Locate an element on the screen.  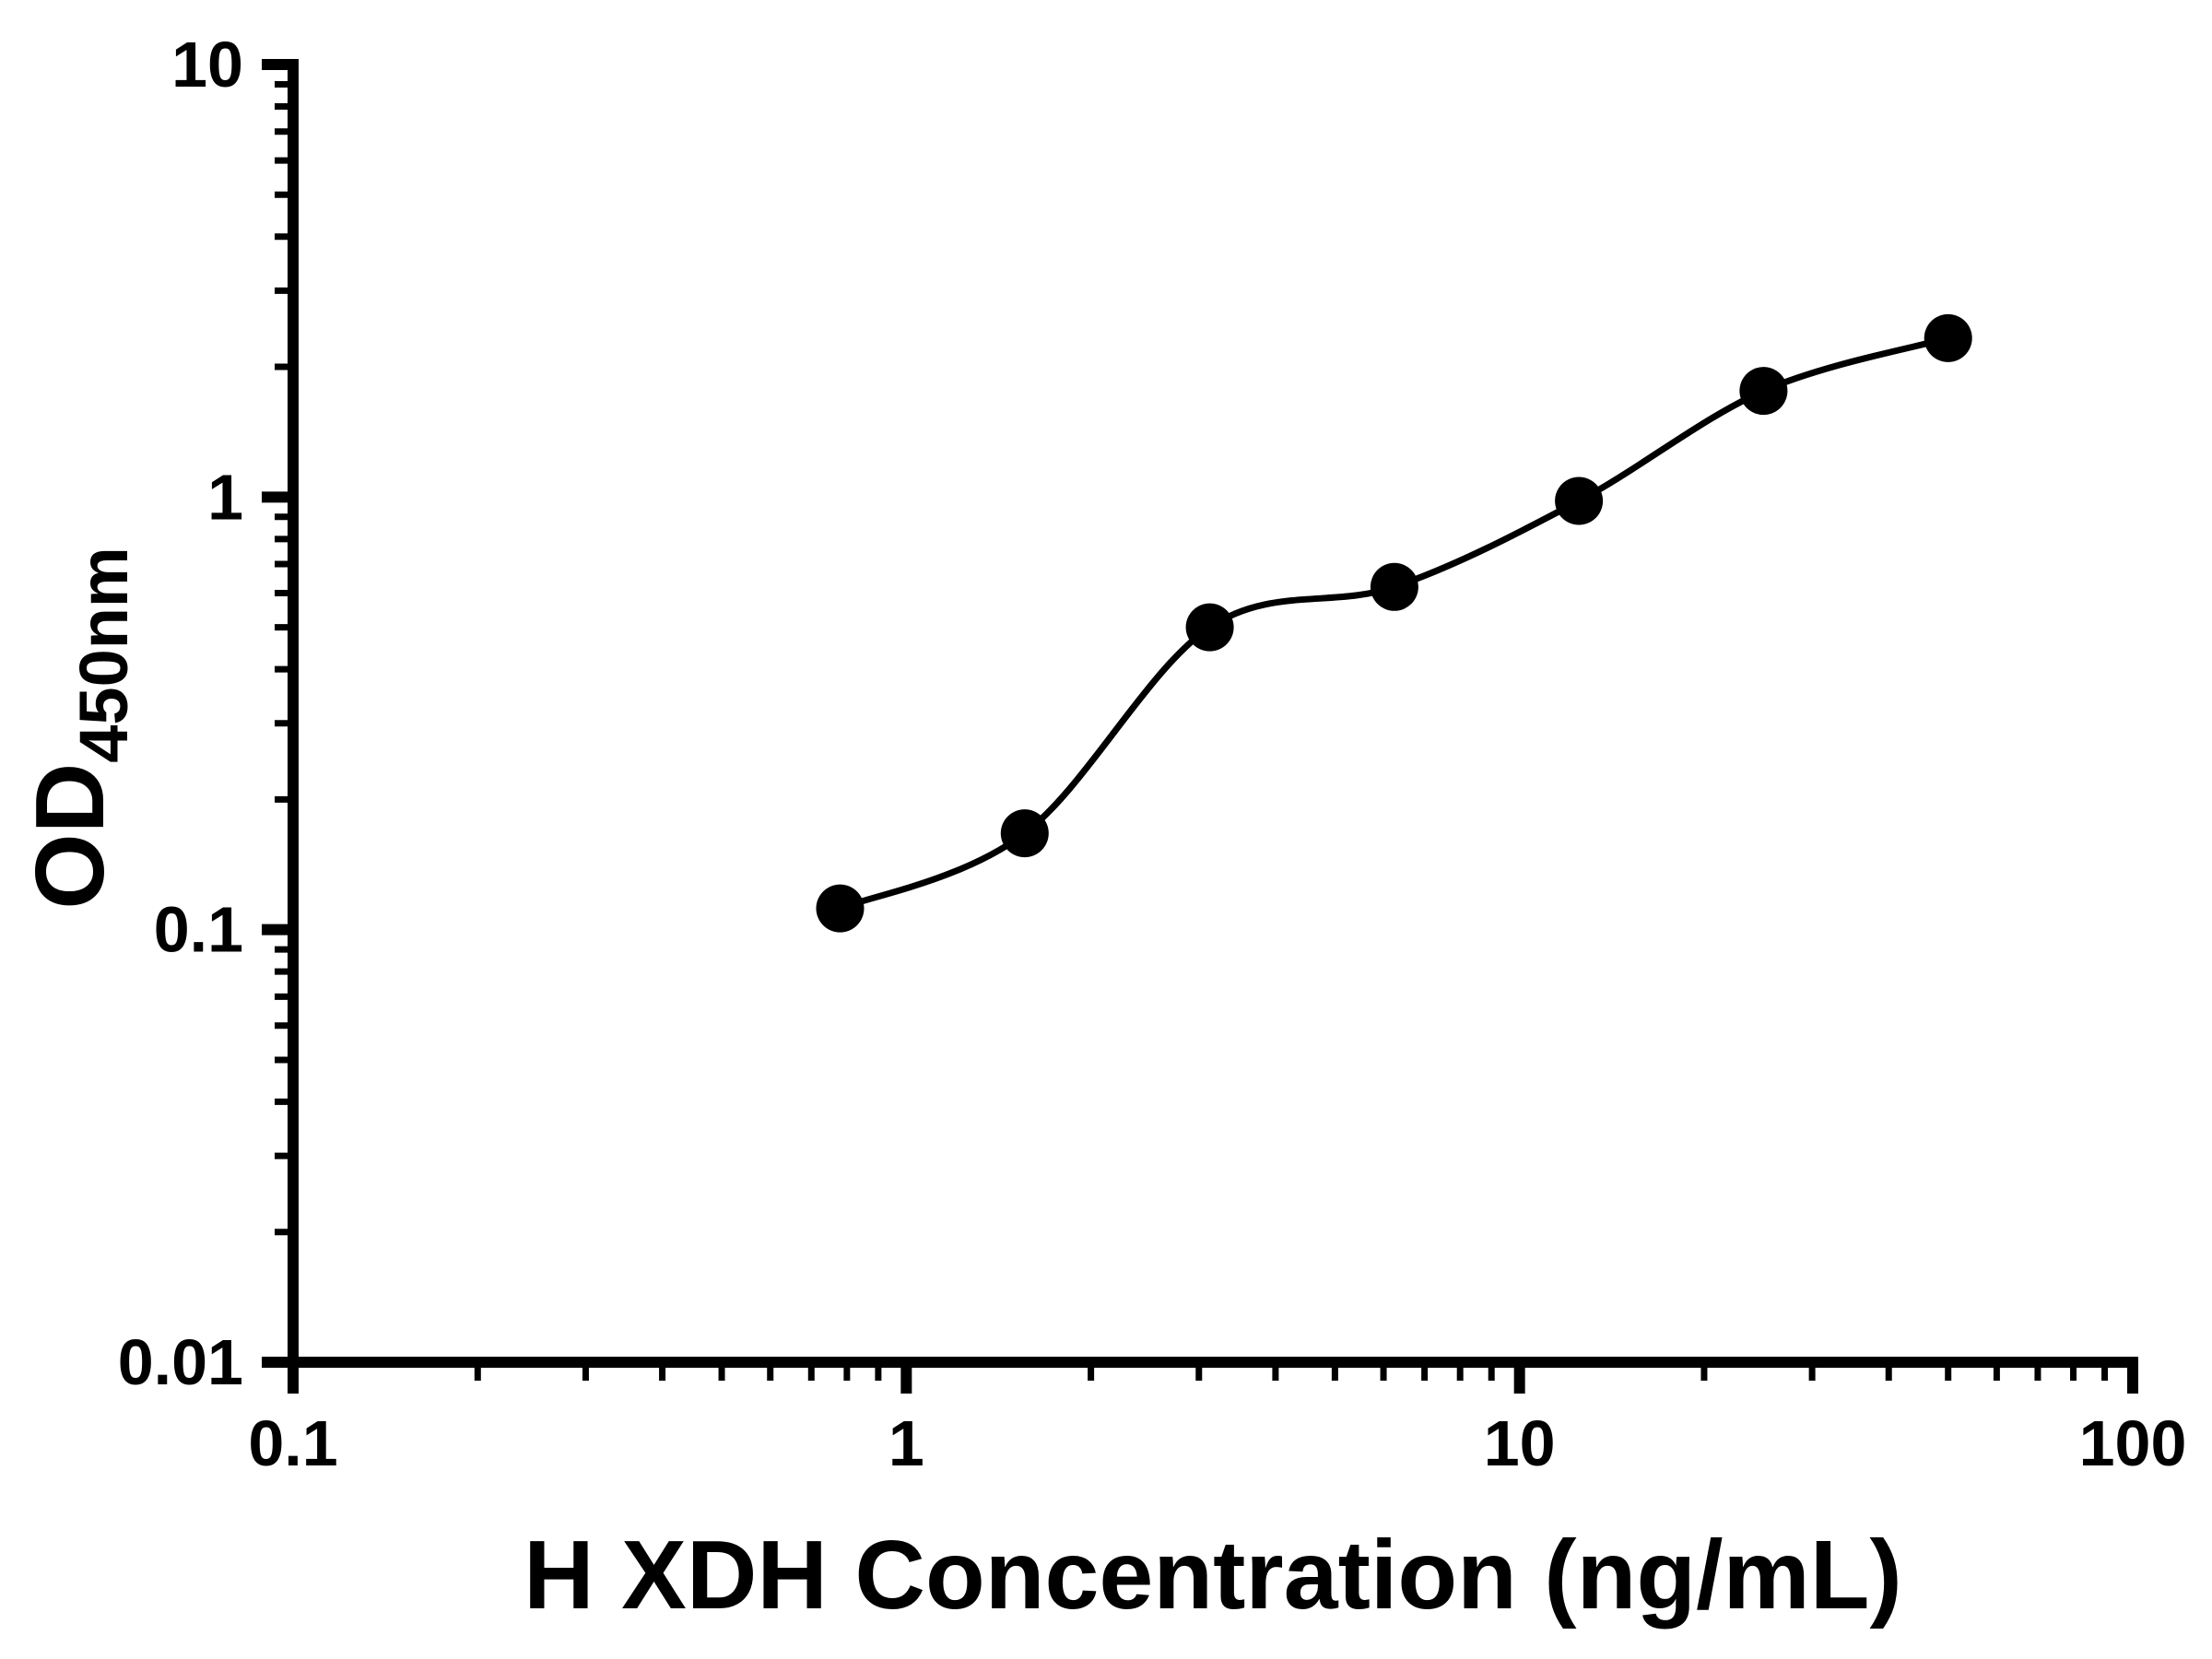
y-axis-title-main: OD is located at coordinates (70, 836).